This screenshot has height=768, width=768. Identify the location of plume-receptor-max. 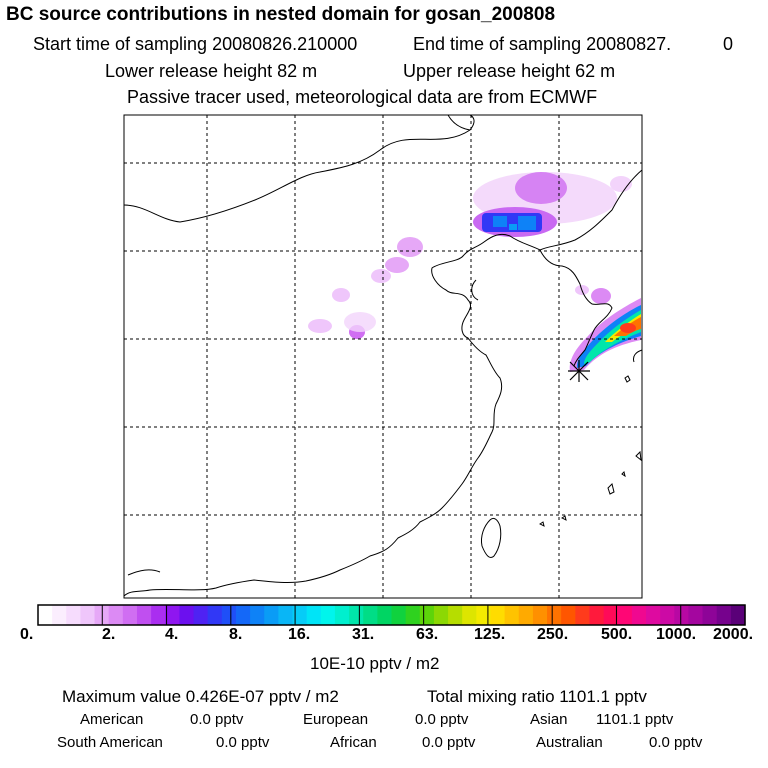
(628, 328).